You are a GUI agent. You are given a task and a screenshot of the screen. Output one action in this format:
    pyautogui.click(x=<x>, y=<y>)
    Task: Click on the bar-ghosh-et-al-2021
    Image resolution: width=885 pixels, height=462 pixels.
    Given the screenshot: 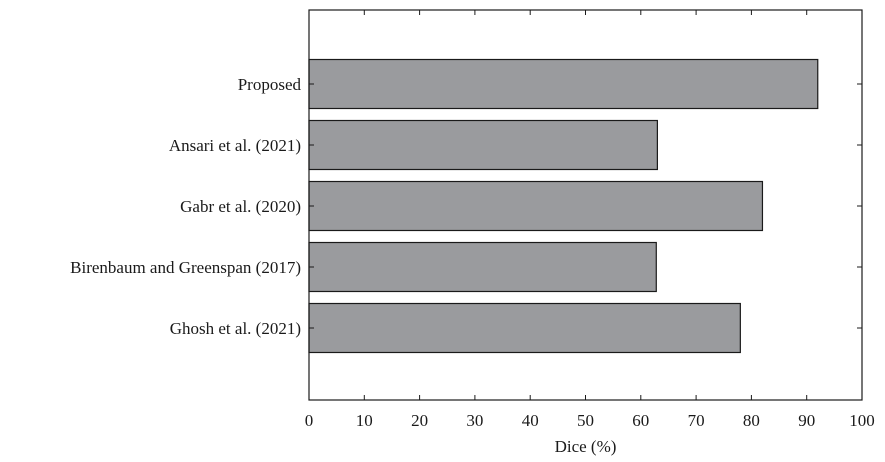 What is the action you would take?
    pyautogui.click(x=524, y=328)
    